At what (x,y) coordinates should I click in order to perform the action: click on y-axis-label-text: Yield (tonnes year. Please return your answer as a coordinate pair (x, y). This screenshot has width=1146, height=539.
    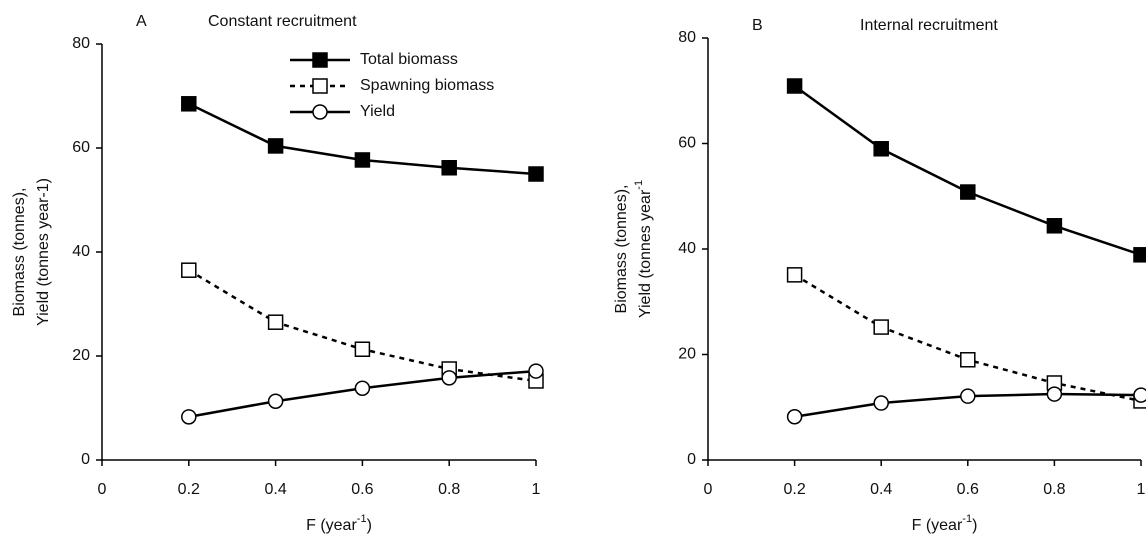
    Looking at the image, I should click on (645, 253).